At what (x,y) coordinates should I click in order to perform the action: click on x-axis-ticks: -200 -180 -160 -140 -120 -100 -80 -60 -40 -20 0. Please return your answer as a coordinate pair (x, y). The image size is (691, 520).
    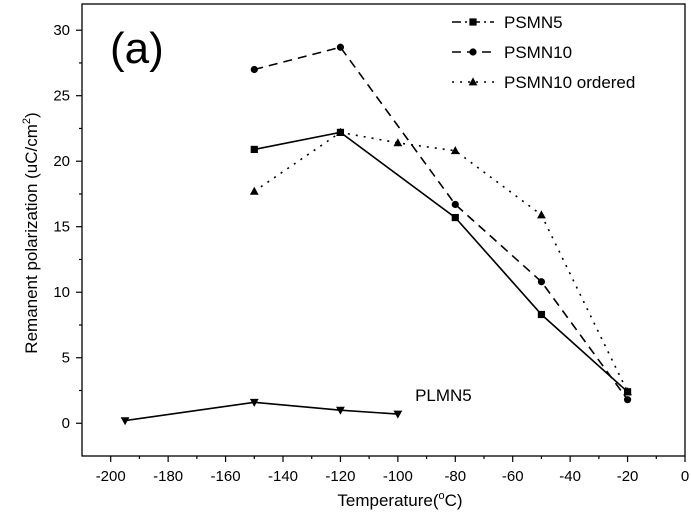
    Looking at the image, I should click on (392, 470).